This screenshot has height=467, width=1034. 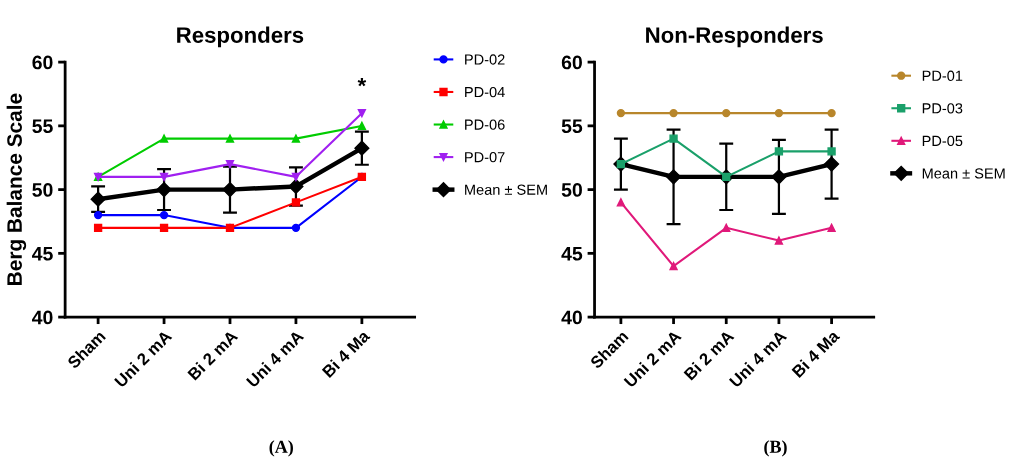 What do you see at coordinates (485, 92) in the screenshot?
I see `legend-label: PD-04` at bounding box center [485, 92].